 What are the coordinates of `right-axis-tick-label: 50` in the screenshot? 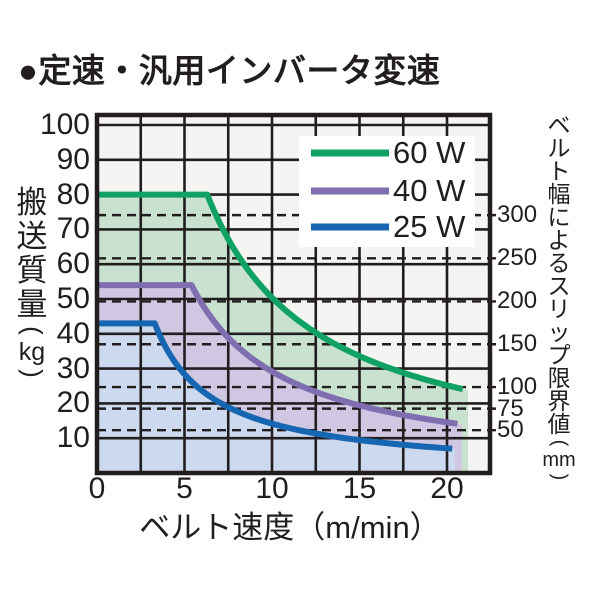 It's located at (510, 430).